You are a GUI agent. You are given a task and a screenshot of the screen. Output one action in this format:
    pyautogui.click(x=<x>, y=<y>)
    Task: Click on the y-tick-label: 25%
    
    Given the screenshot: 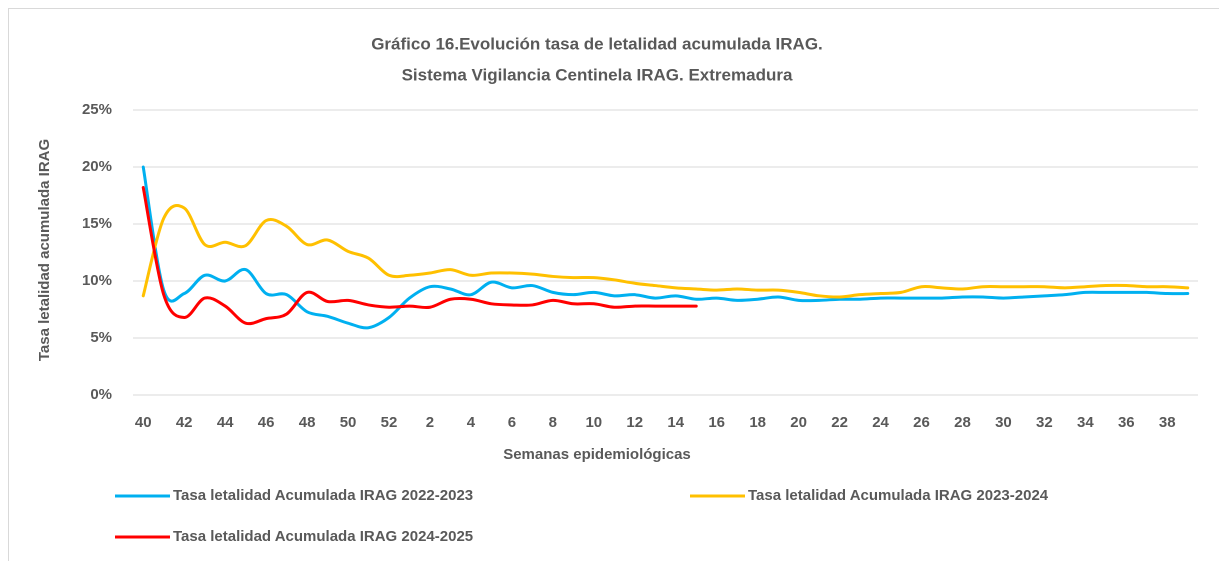 What is the action you would take?
    pyautogui.click(x=97, y=109)
    